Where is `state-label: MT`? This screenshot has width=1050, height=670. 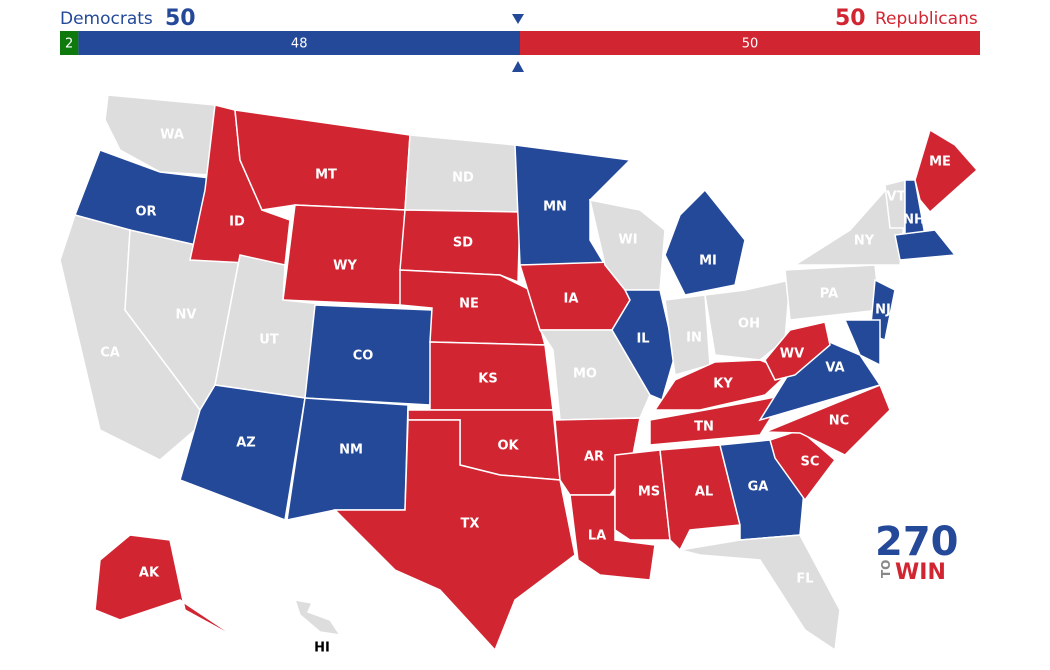
state-label: MT is located at coordinates (326, 175).